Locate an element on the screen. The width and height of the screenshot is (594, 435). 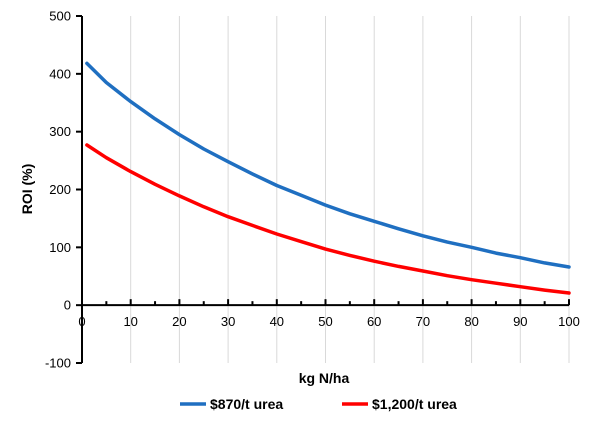
x-axis-title: kg N/ha is located at coordinates (324, 378).